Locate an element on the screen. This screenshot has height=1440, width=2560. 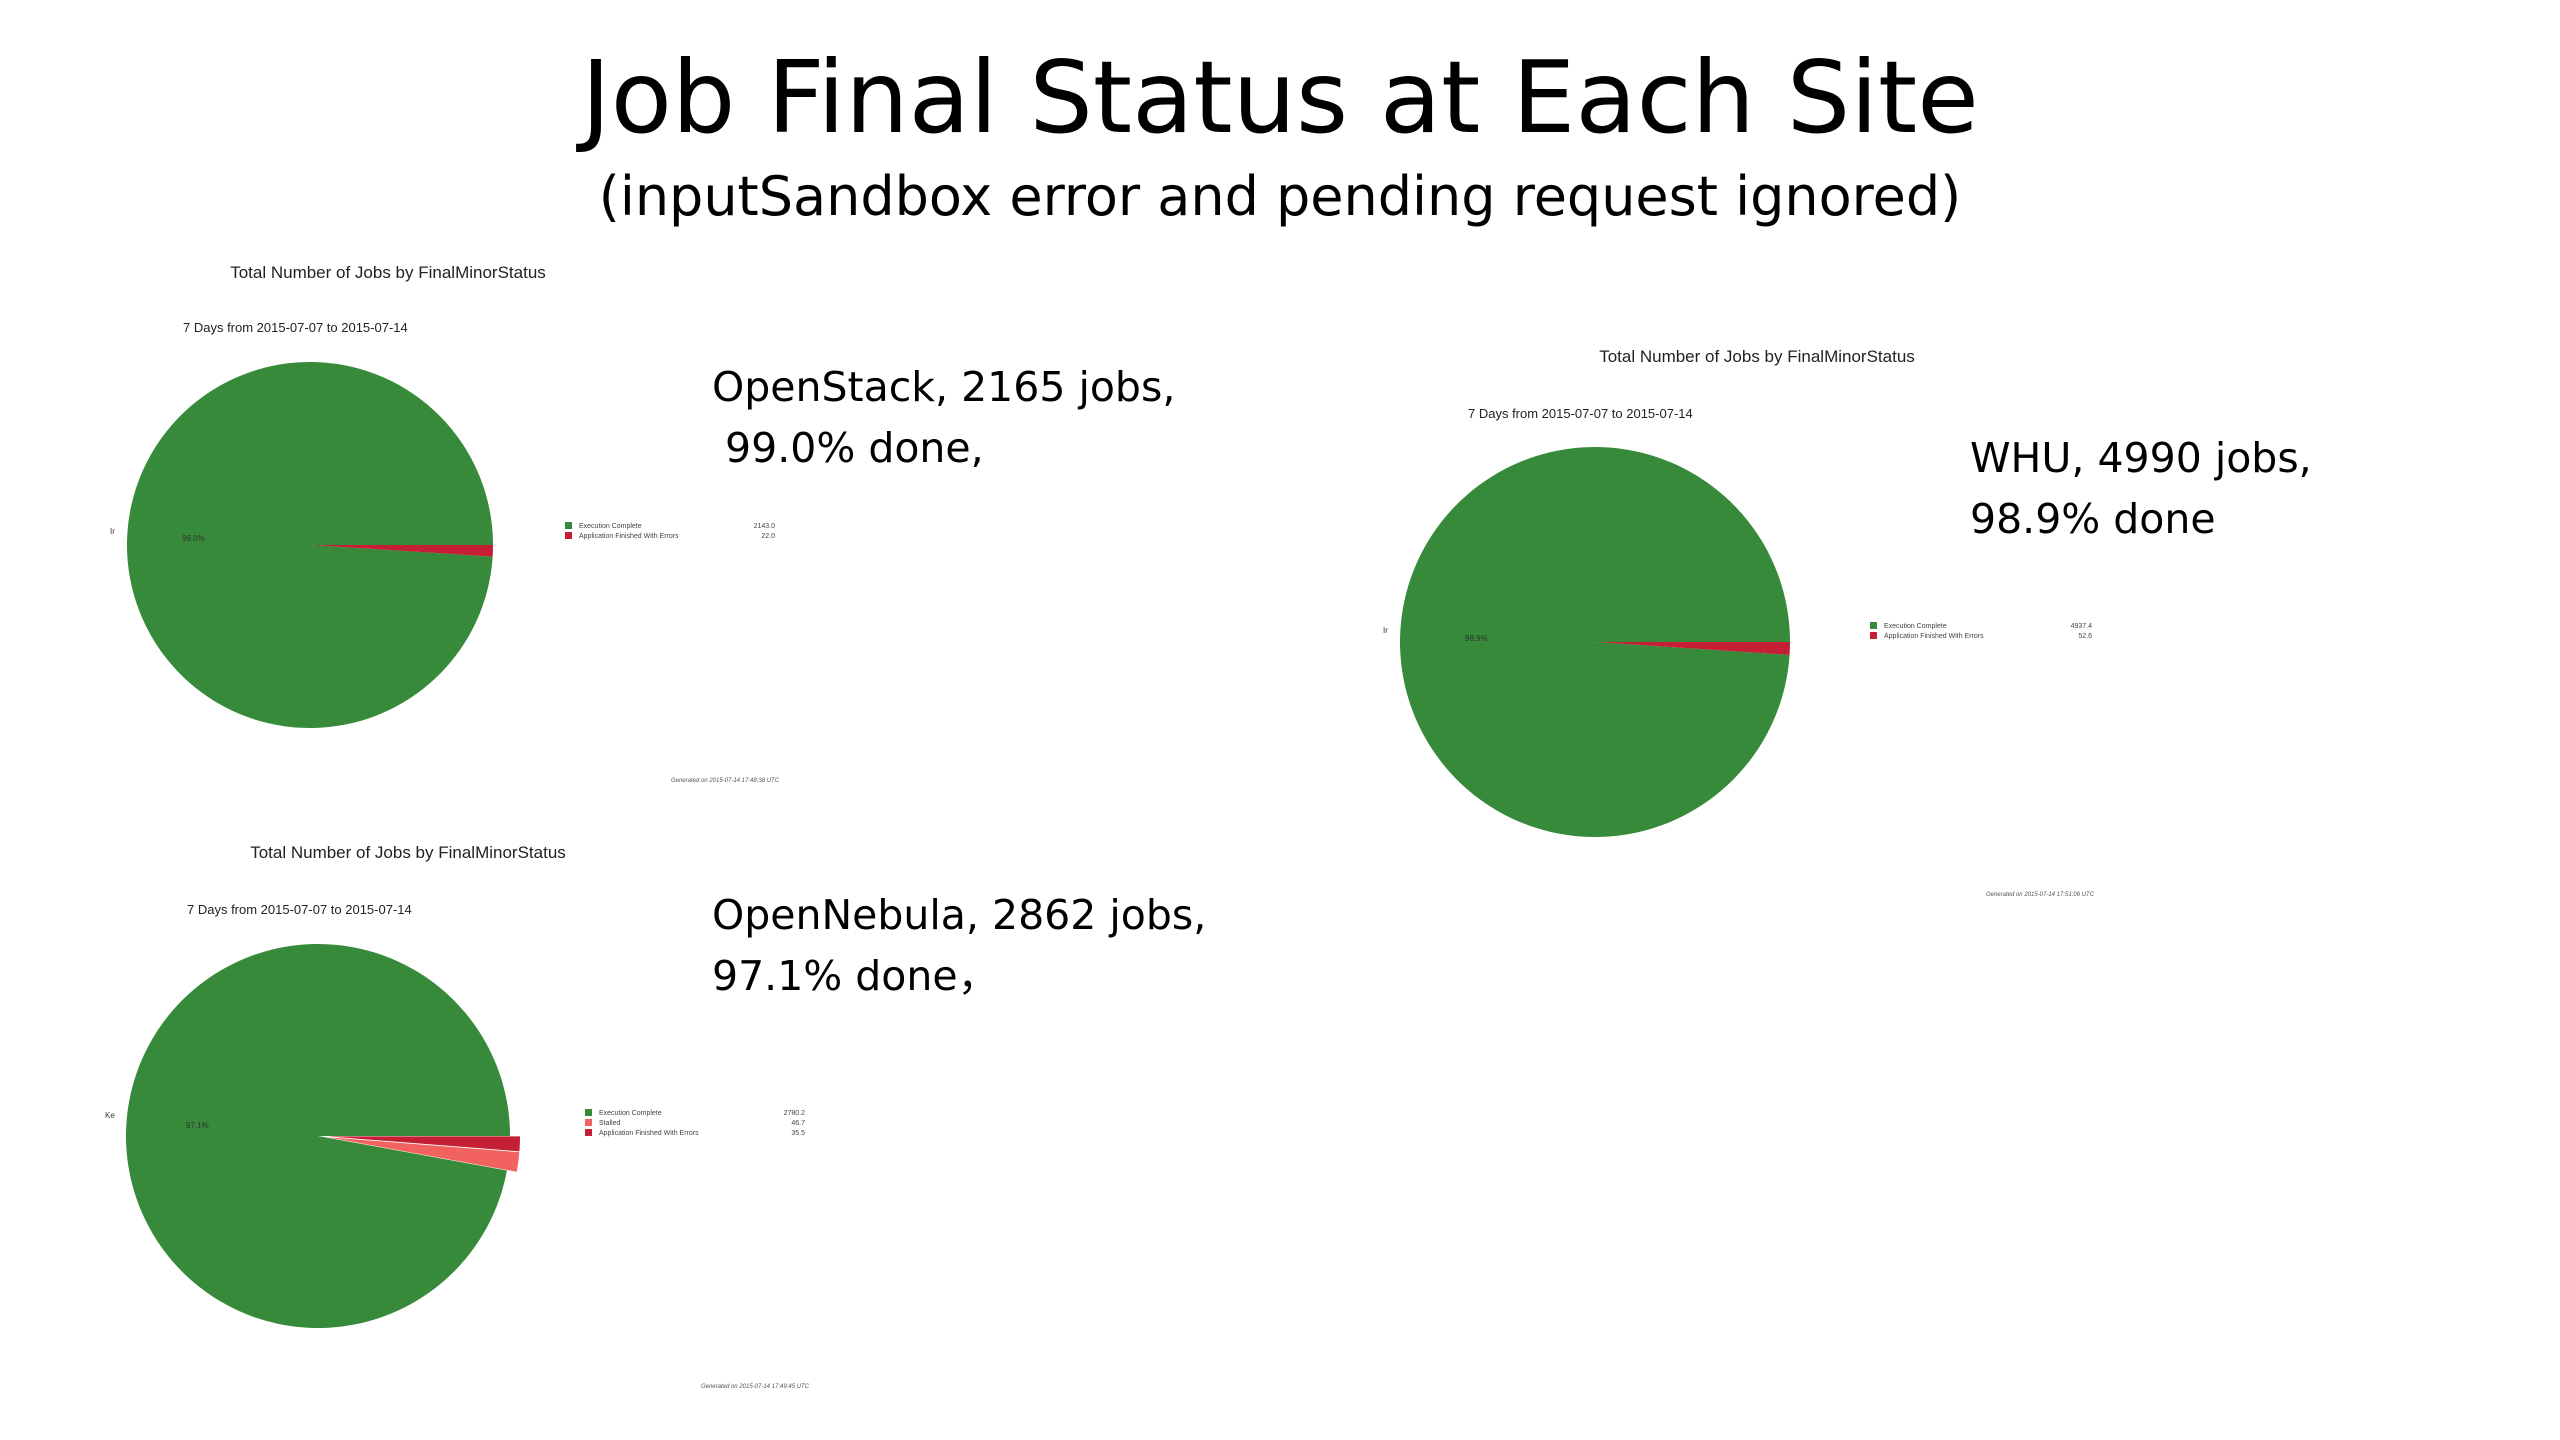
whu-caption: WHU, 4990 jobs, 98.9% done is located at coordinates (2141, 489).